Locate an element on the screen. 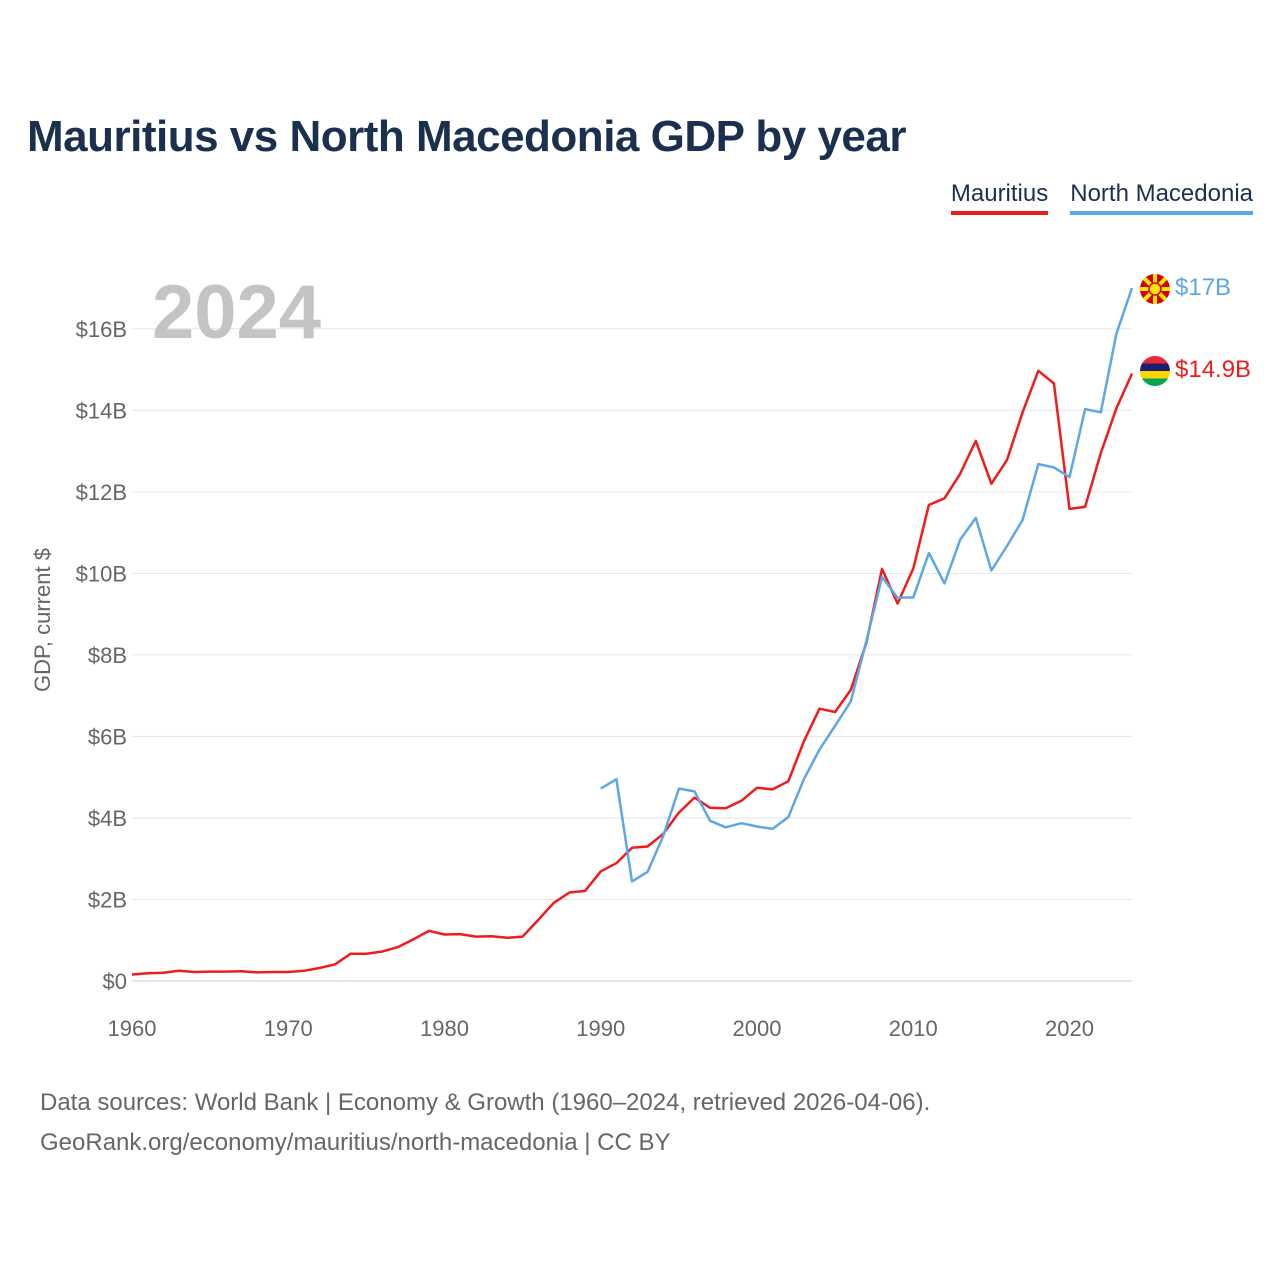 The width and height of the screenshot is (1280, 1280). y-tick-label: $4B is located at coordinates (107, 818).